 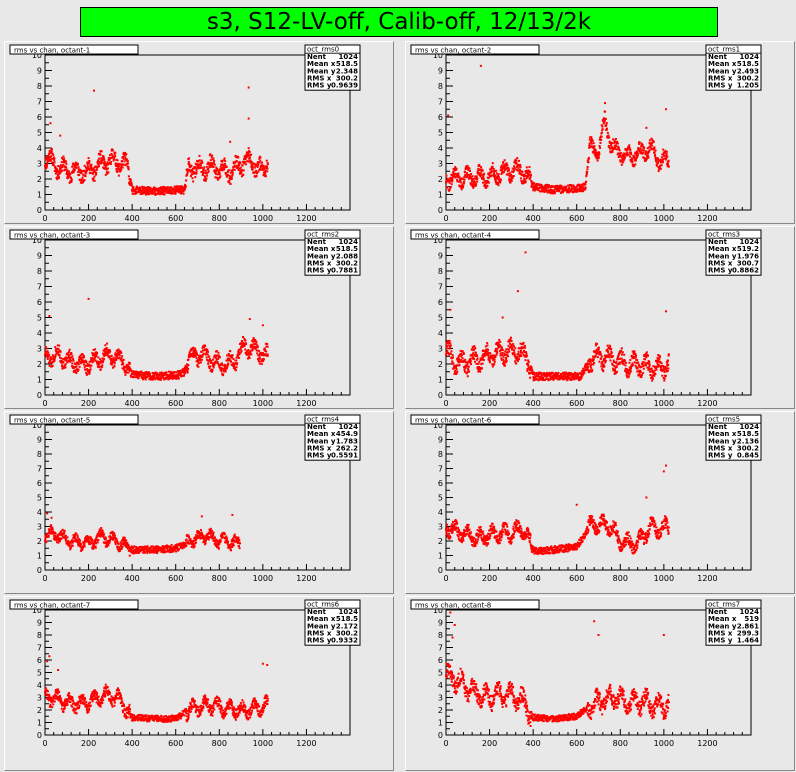 I want to click on data-point-outlier, so click(x=666, y=109).